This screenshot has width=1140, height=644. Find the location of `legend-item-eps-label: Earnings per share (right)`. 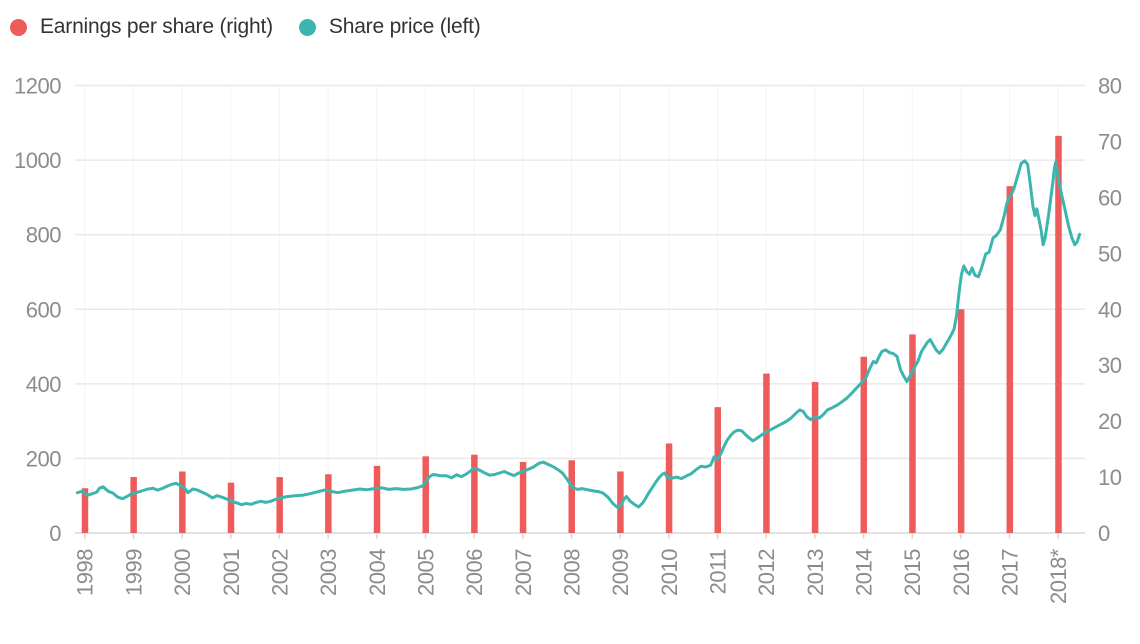

legend-item-eps-label: Earnings per share (right) is located at coordinates (156, 26).